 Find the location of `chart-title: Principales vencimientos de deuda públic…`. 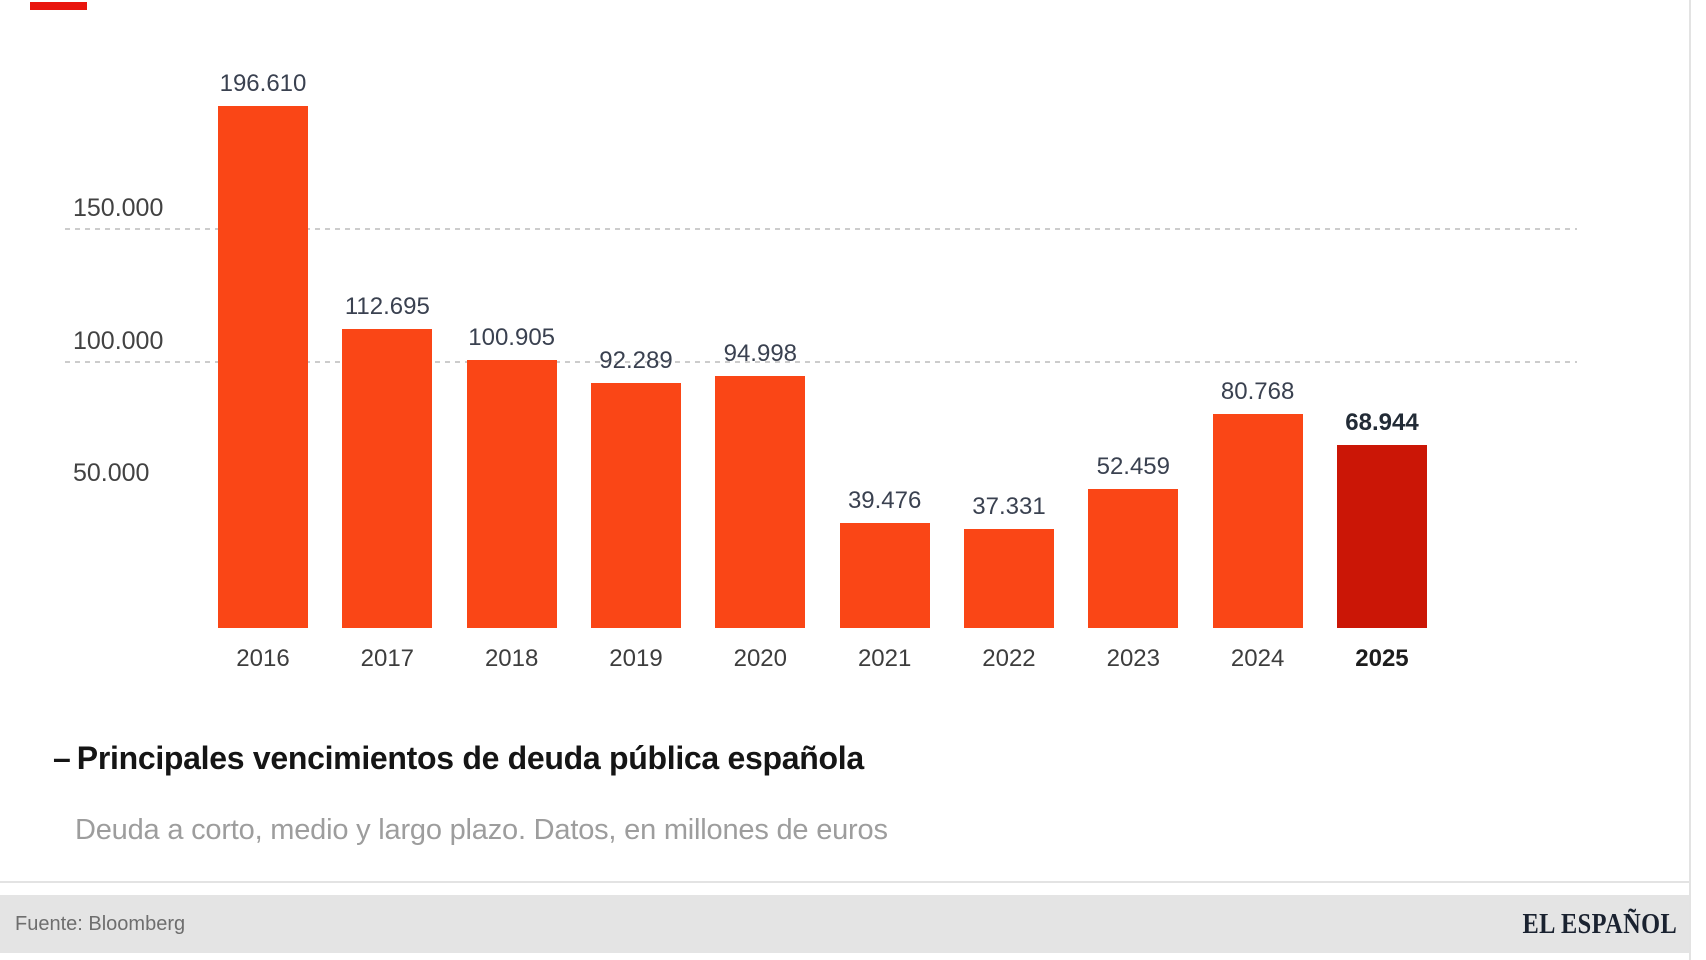

chart-title: Principales vencimientos de deuda públic… is located at coordinates (470, 758).